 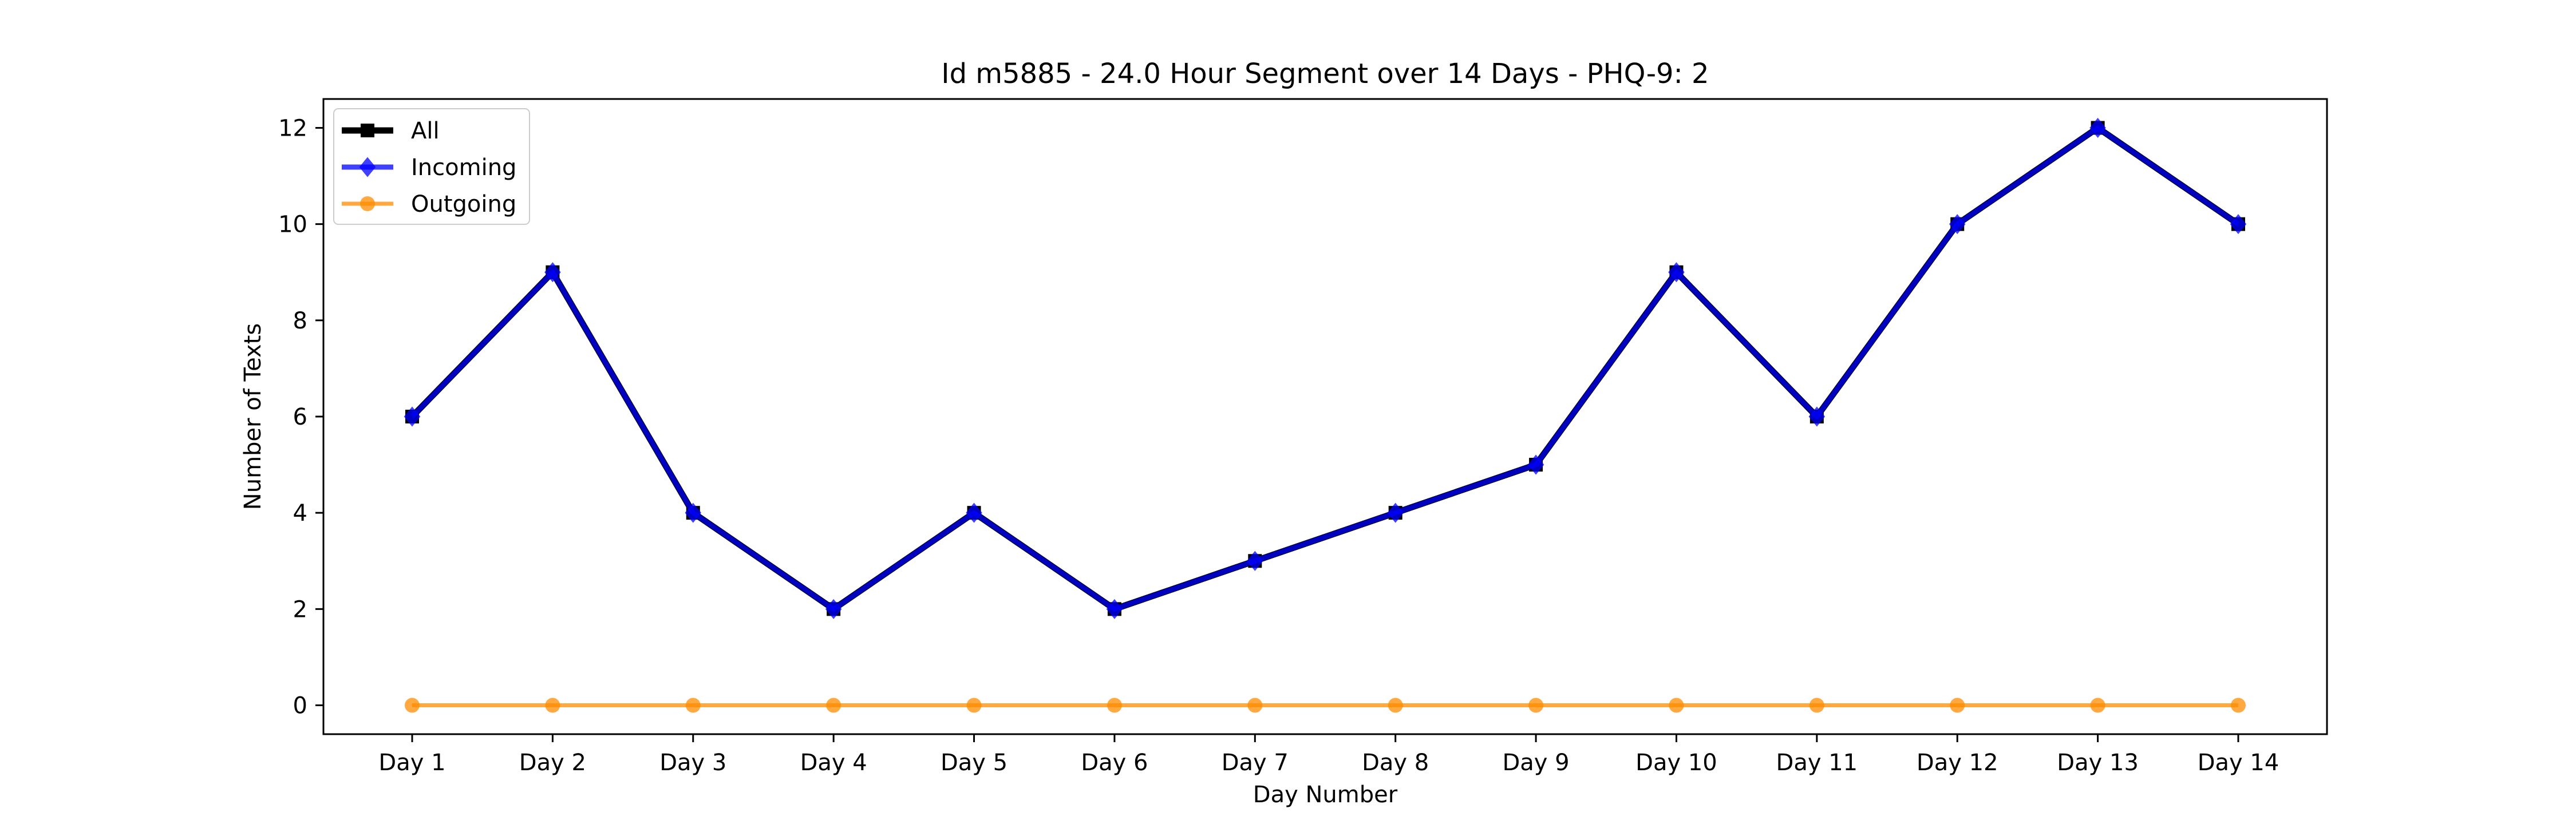 I want to click on y-tick-label: 10, so click(x=292, y=225).